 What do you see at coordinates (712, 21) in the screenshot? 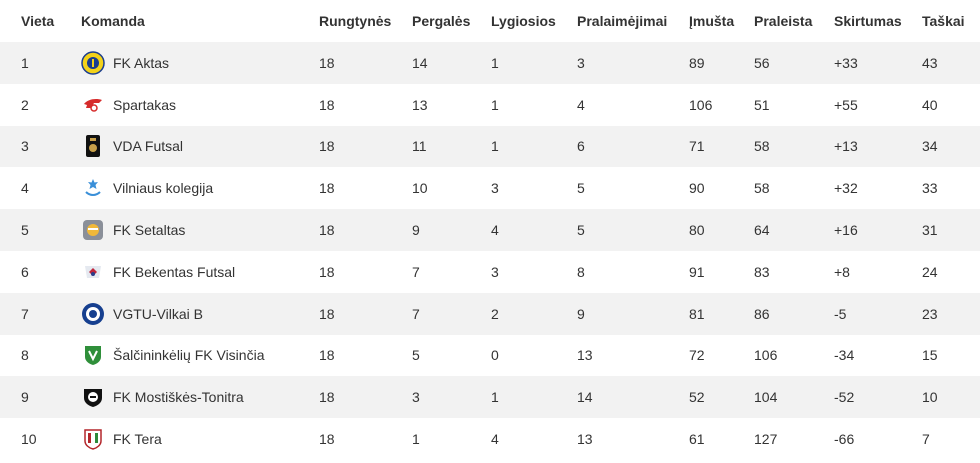
I see `col-header-scored: Įmušta` at bounding box center [712, 21].